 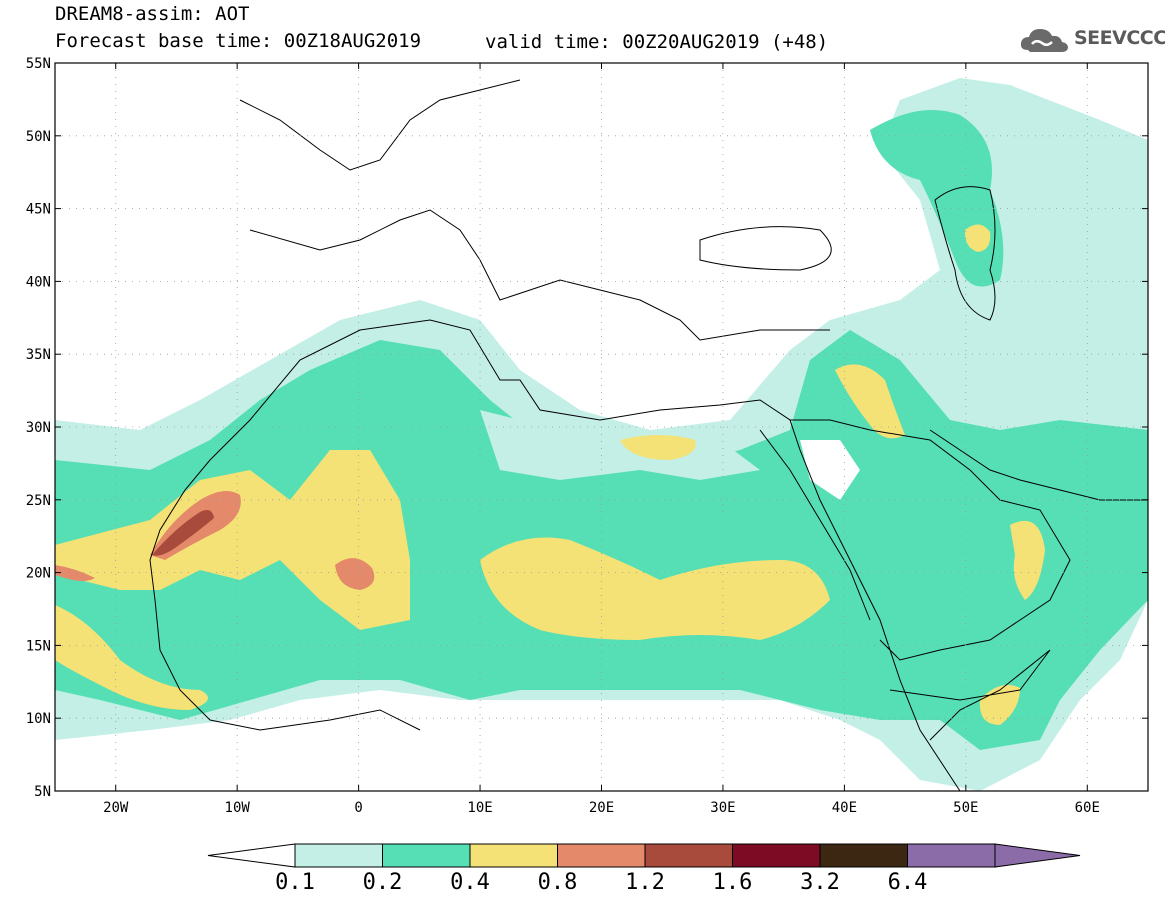 I want to click on aot-clean-air-arabia, so click(x=830, y=470).